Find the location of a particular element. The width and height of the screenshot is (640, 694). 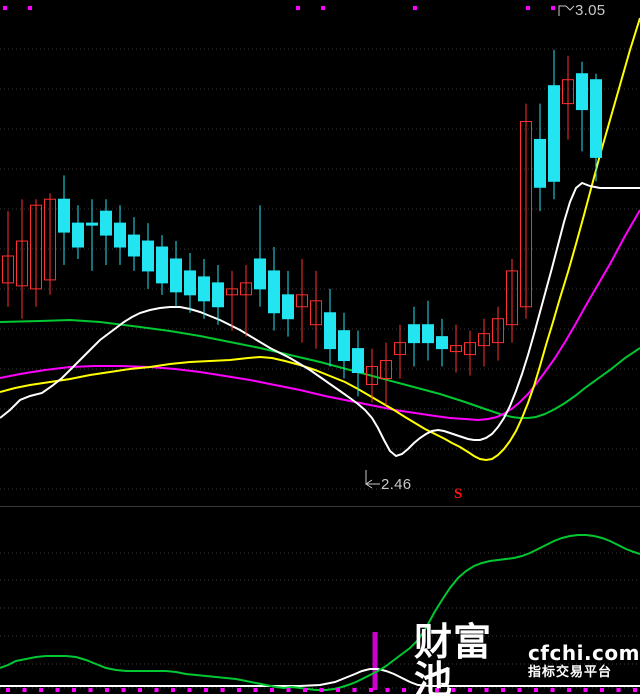

high-price-label: 3.05 is located at coordinates (590, 10).